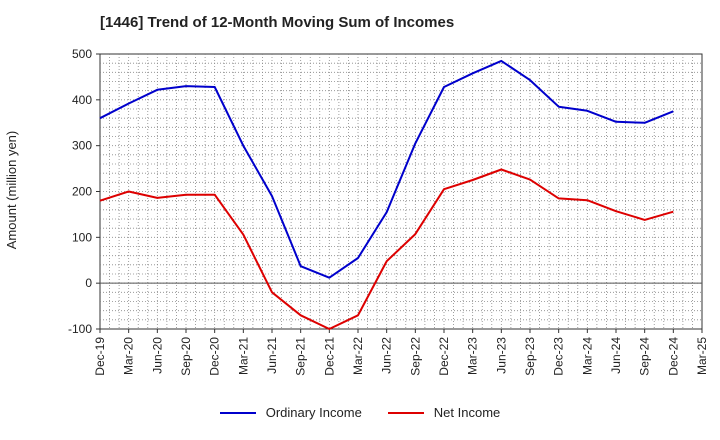 Image resolution: width=720 pixels, height=440 pixels. Describe the element at coordinates (215, 356) in the screenshot. I see `x-tick-label: Dec-20` at that location.